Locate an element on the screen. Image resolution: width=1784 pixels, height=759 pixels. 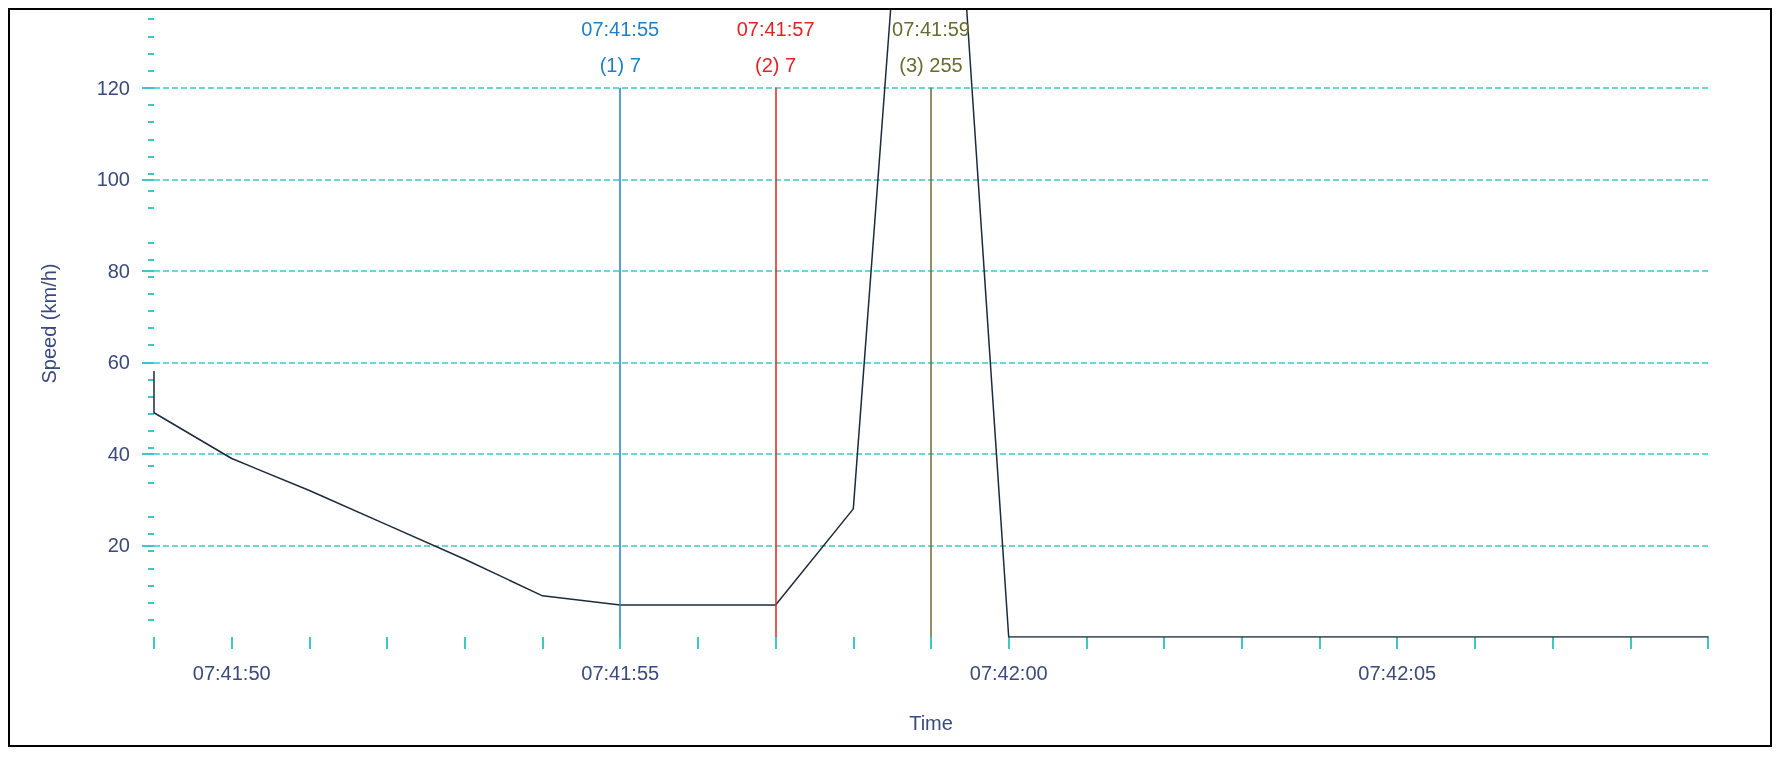
y-tick-label: 20 is located at coordinates (118, 545).